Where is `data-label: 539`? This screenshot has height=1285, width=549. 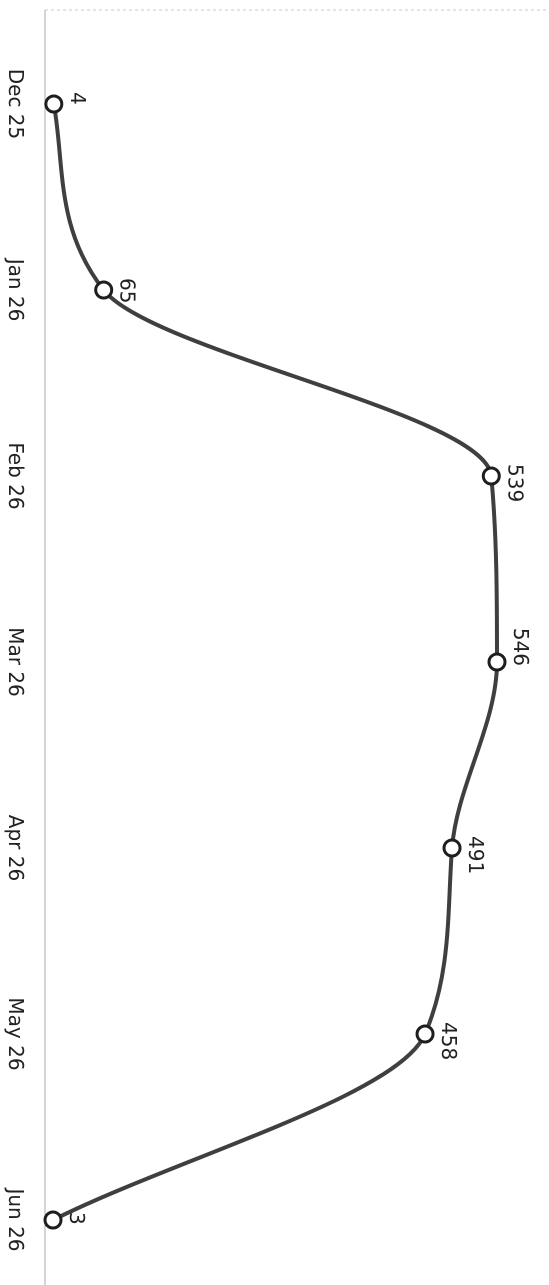
data-label: 539 is located at coordinates (515, 483).